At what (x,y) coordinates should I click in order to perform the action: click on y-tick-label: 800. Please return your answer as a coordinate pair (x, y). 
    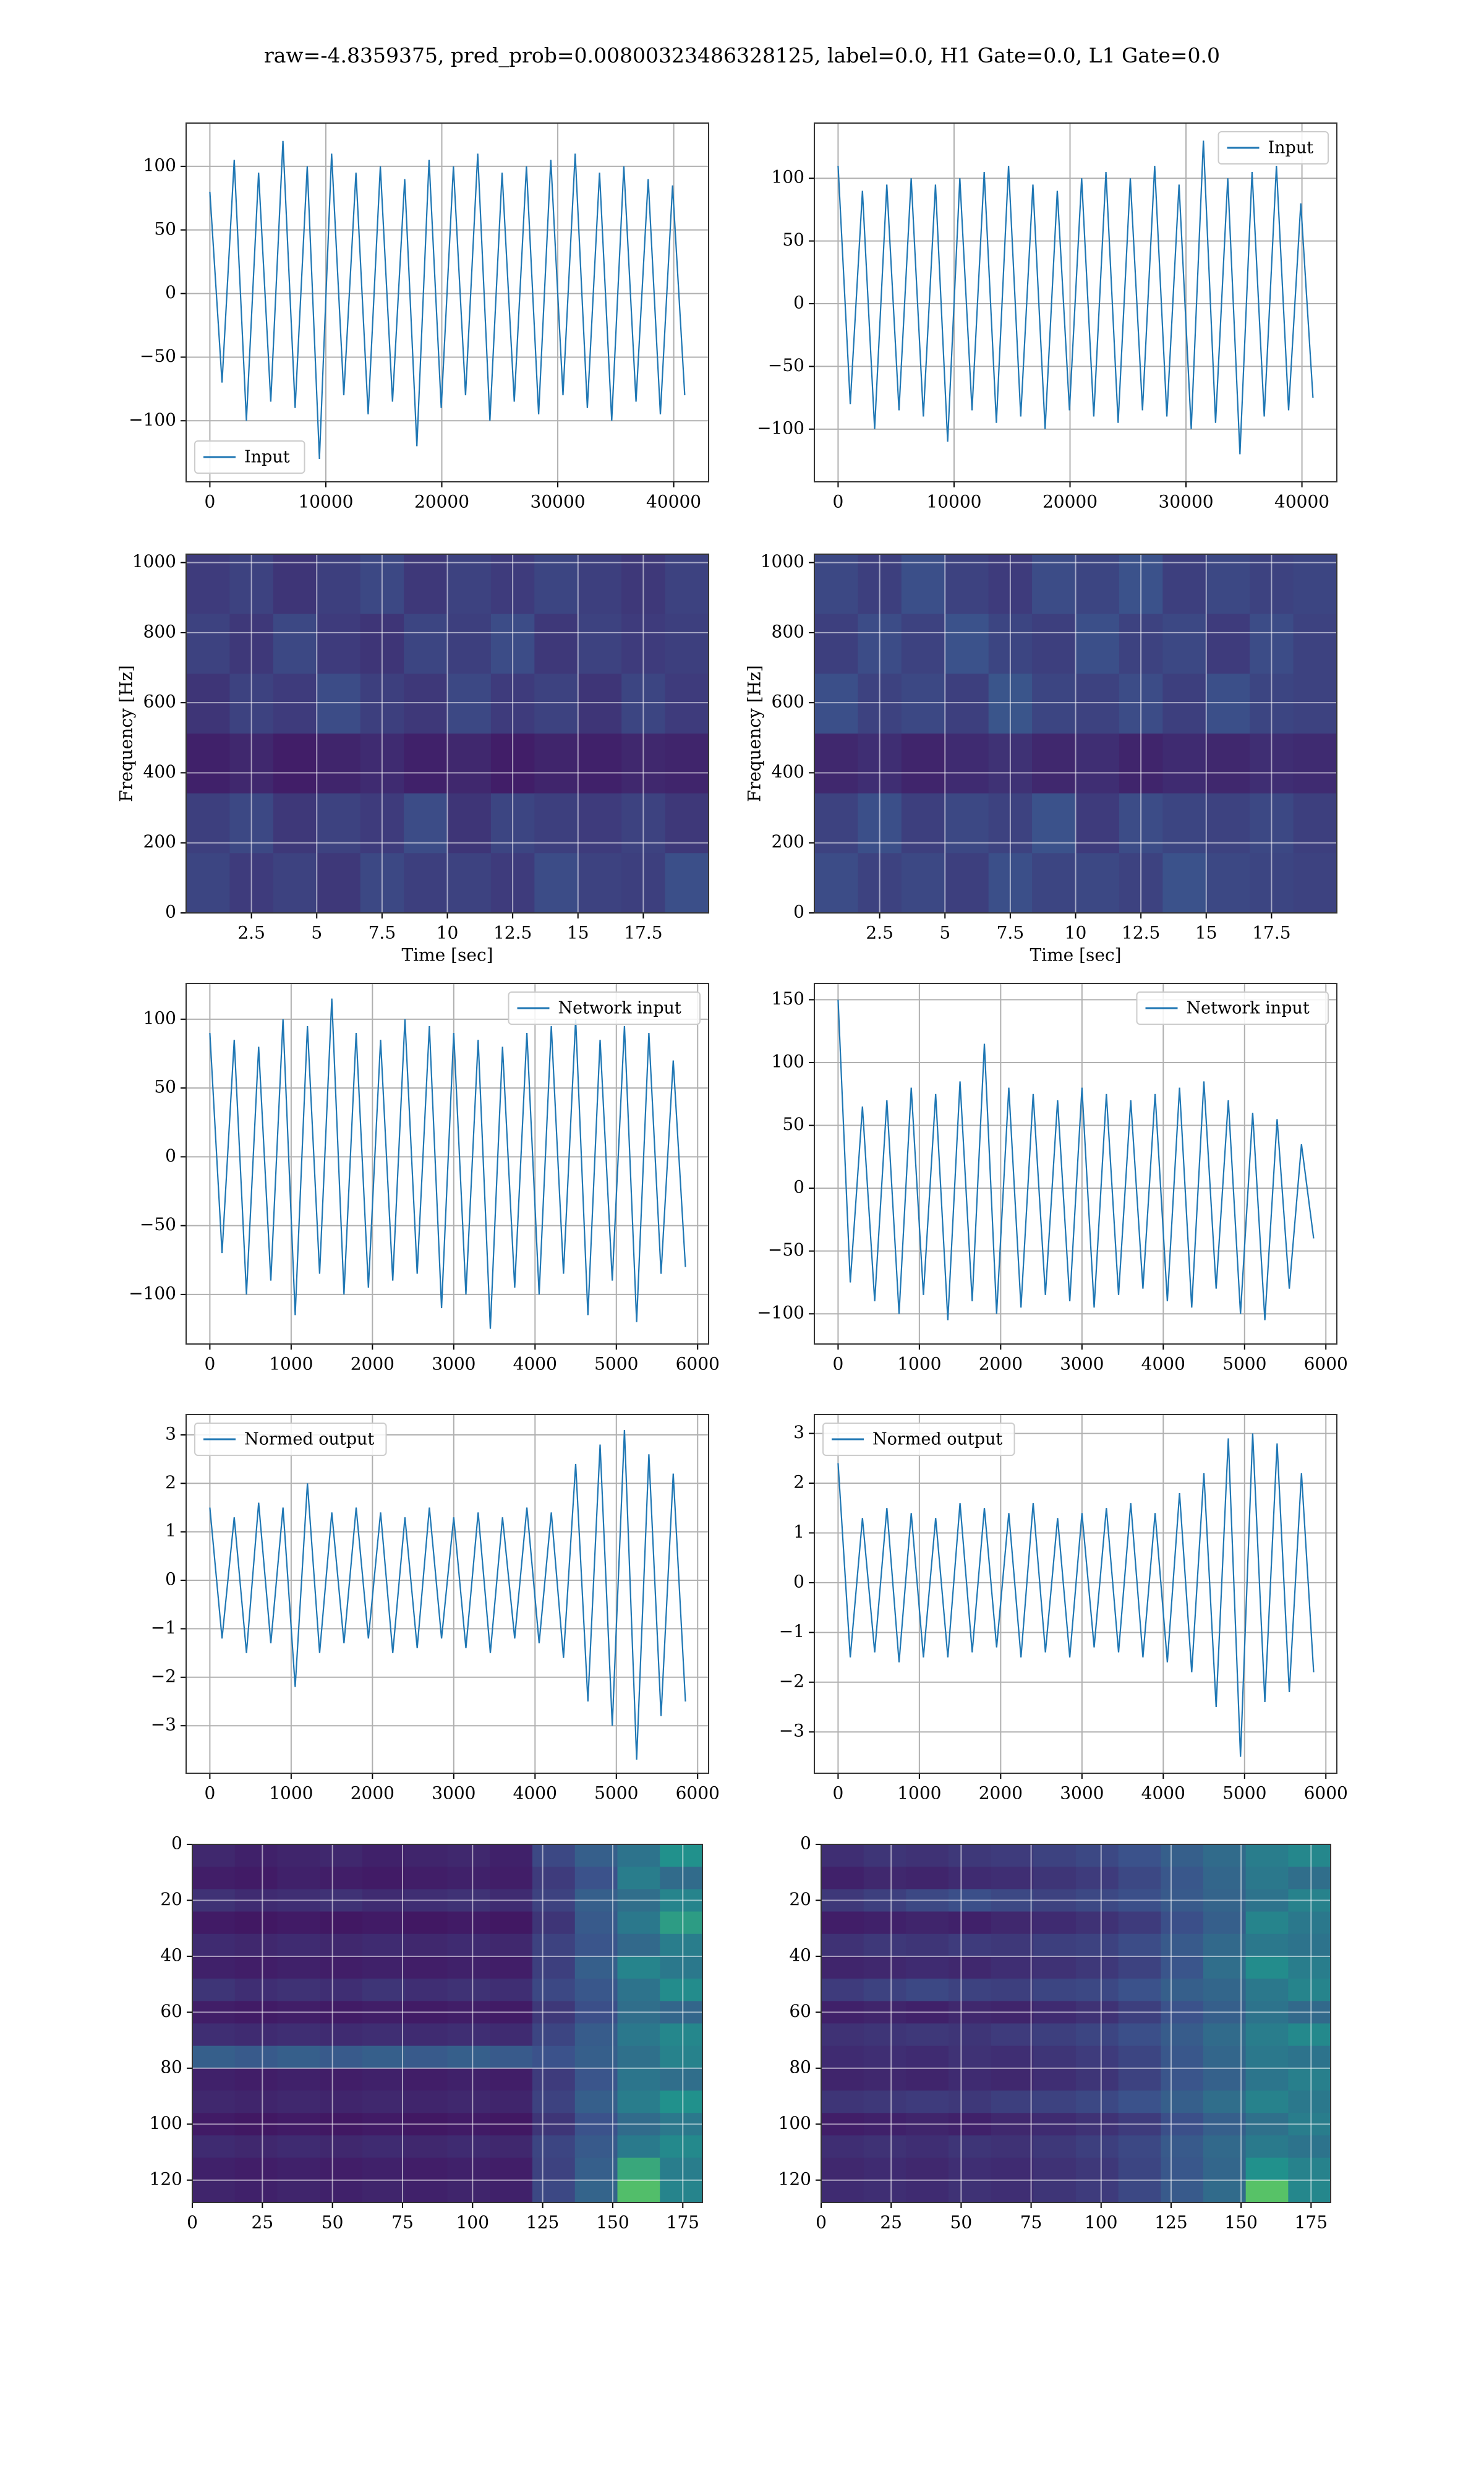
    Looking at the image, I should click on (159, 631).